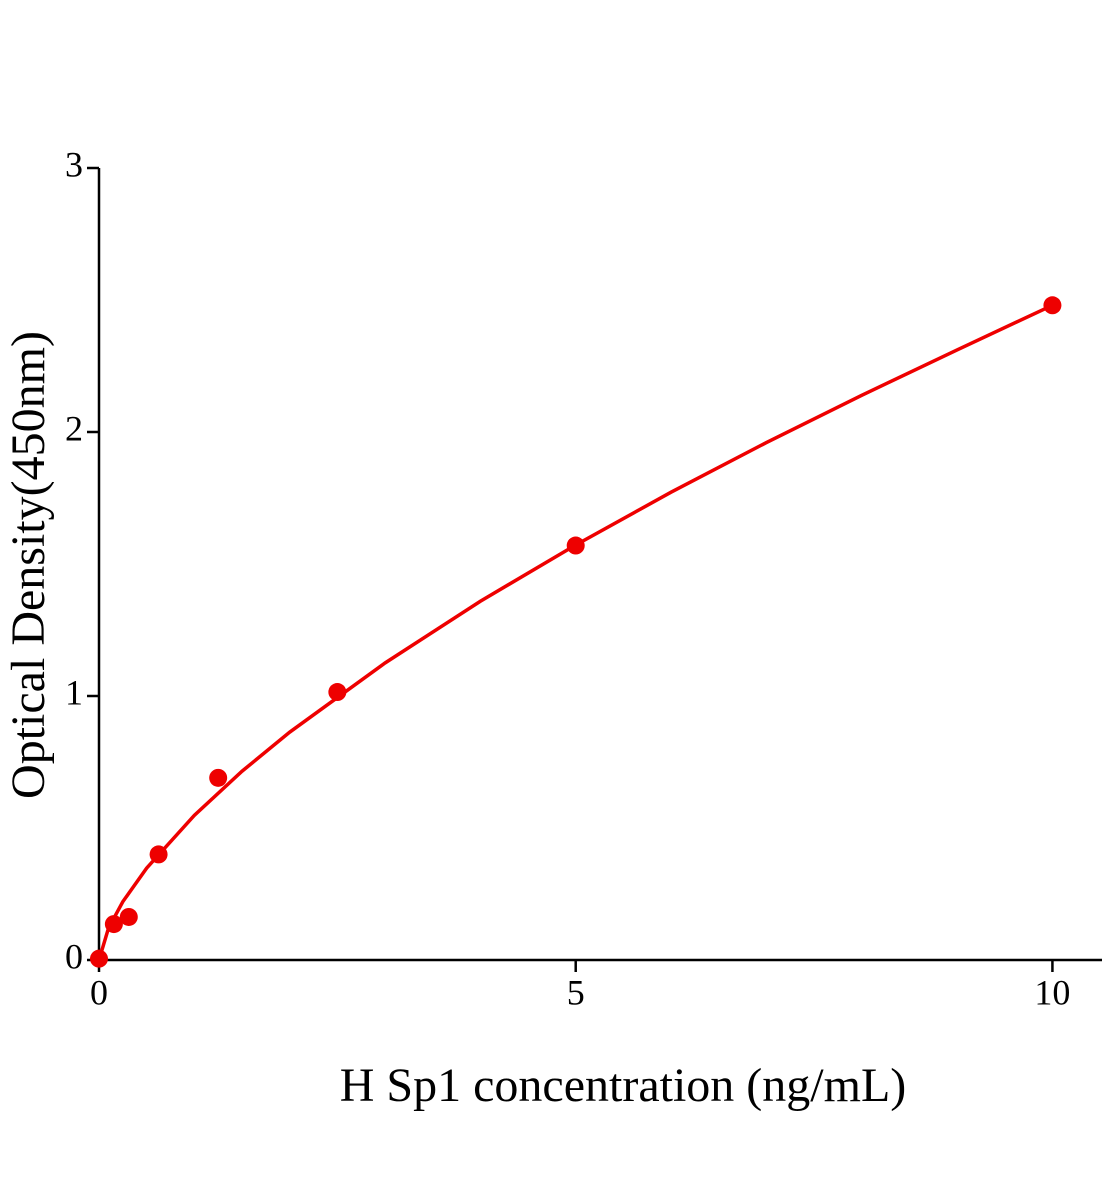  What do you see at coordinates (1052, 992) in the screenshot?
I see `x-tick-label: 10` at bounding box center [1052, 992].